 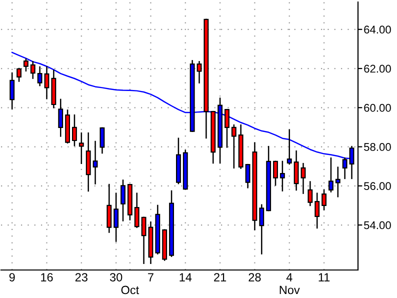 I want to click on y-tick-label: 64.00, so click(x=377, y=30).